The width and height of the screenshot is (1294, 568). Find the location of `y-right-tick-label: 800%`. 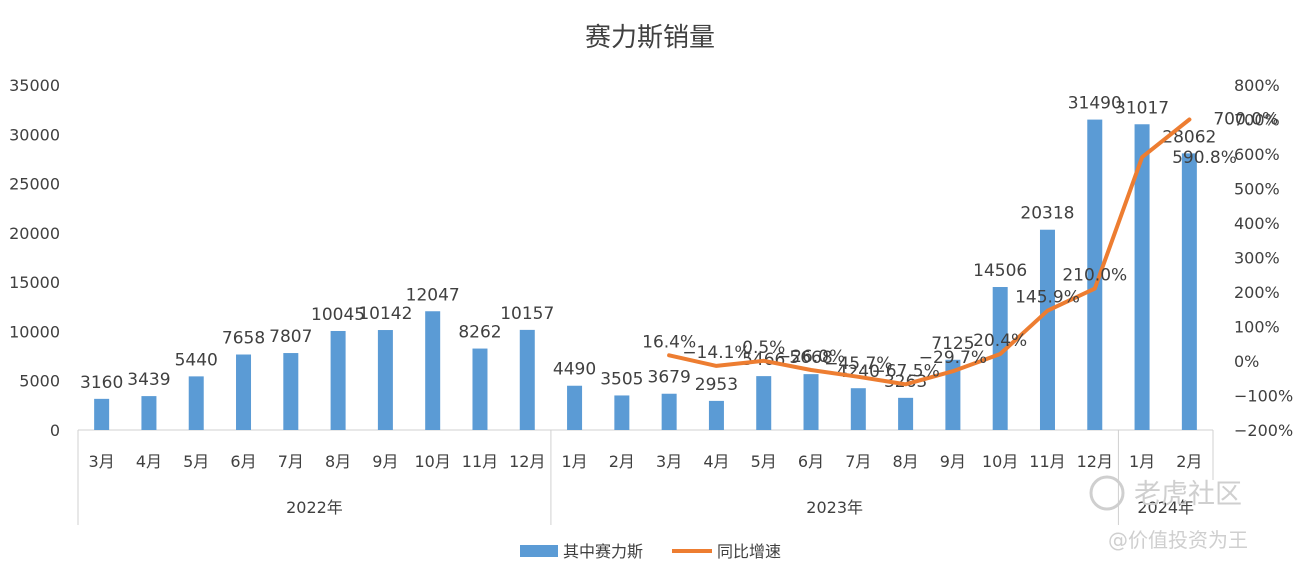

y-right-tick-label: 800% is located at coordinates (1257, 85).